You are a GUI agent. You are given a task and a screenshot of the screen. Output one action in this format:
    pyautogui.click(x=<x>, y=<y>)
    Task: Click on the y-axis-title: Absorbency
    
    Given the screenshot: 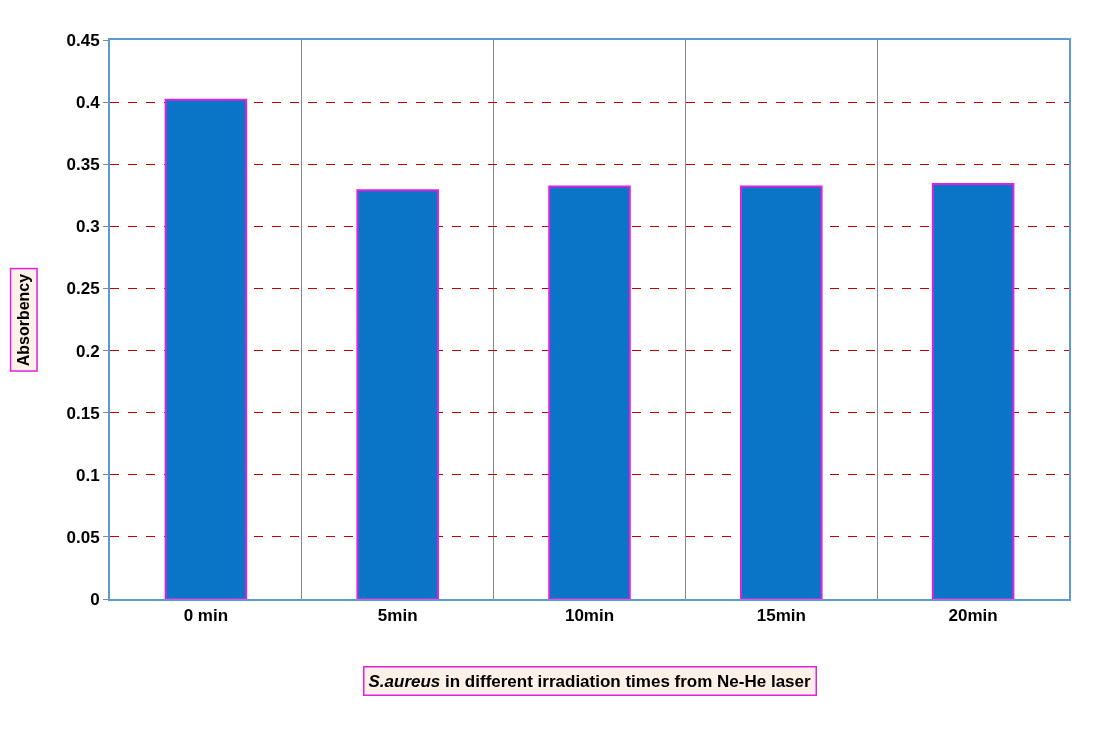 What is the action you would take?
    pyautogui.click(x=24, y=320)
    